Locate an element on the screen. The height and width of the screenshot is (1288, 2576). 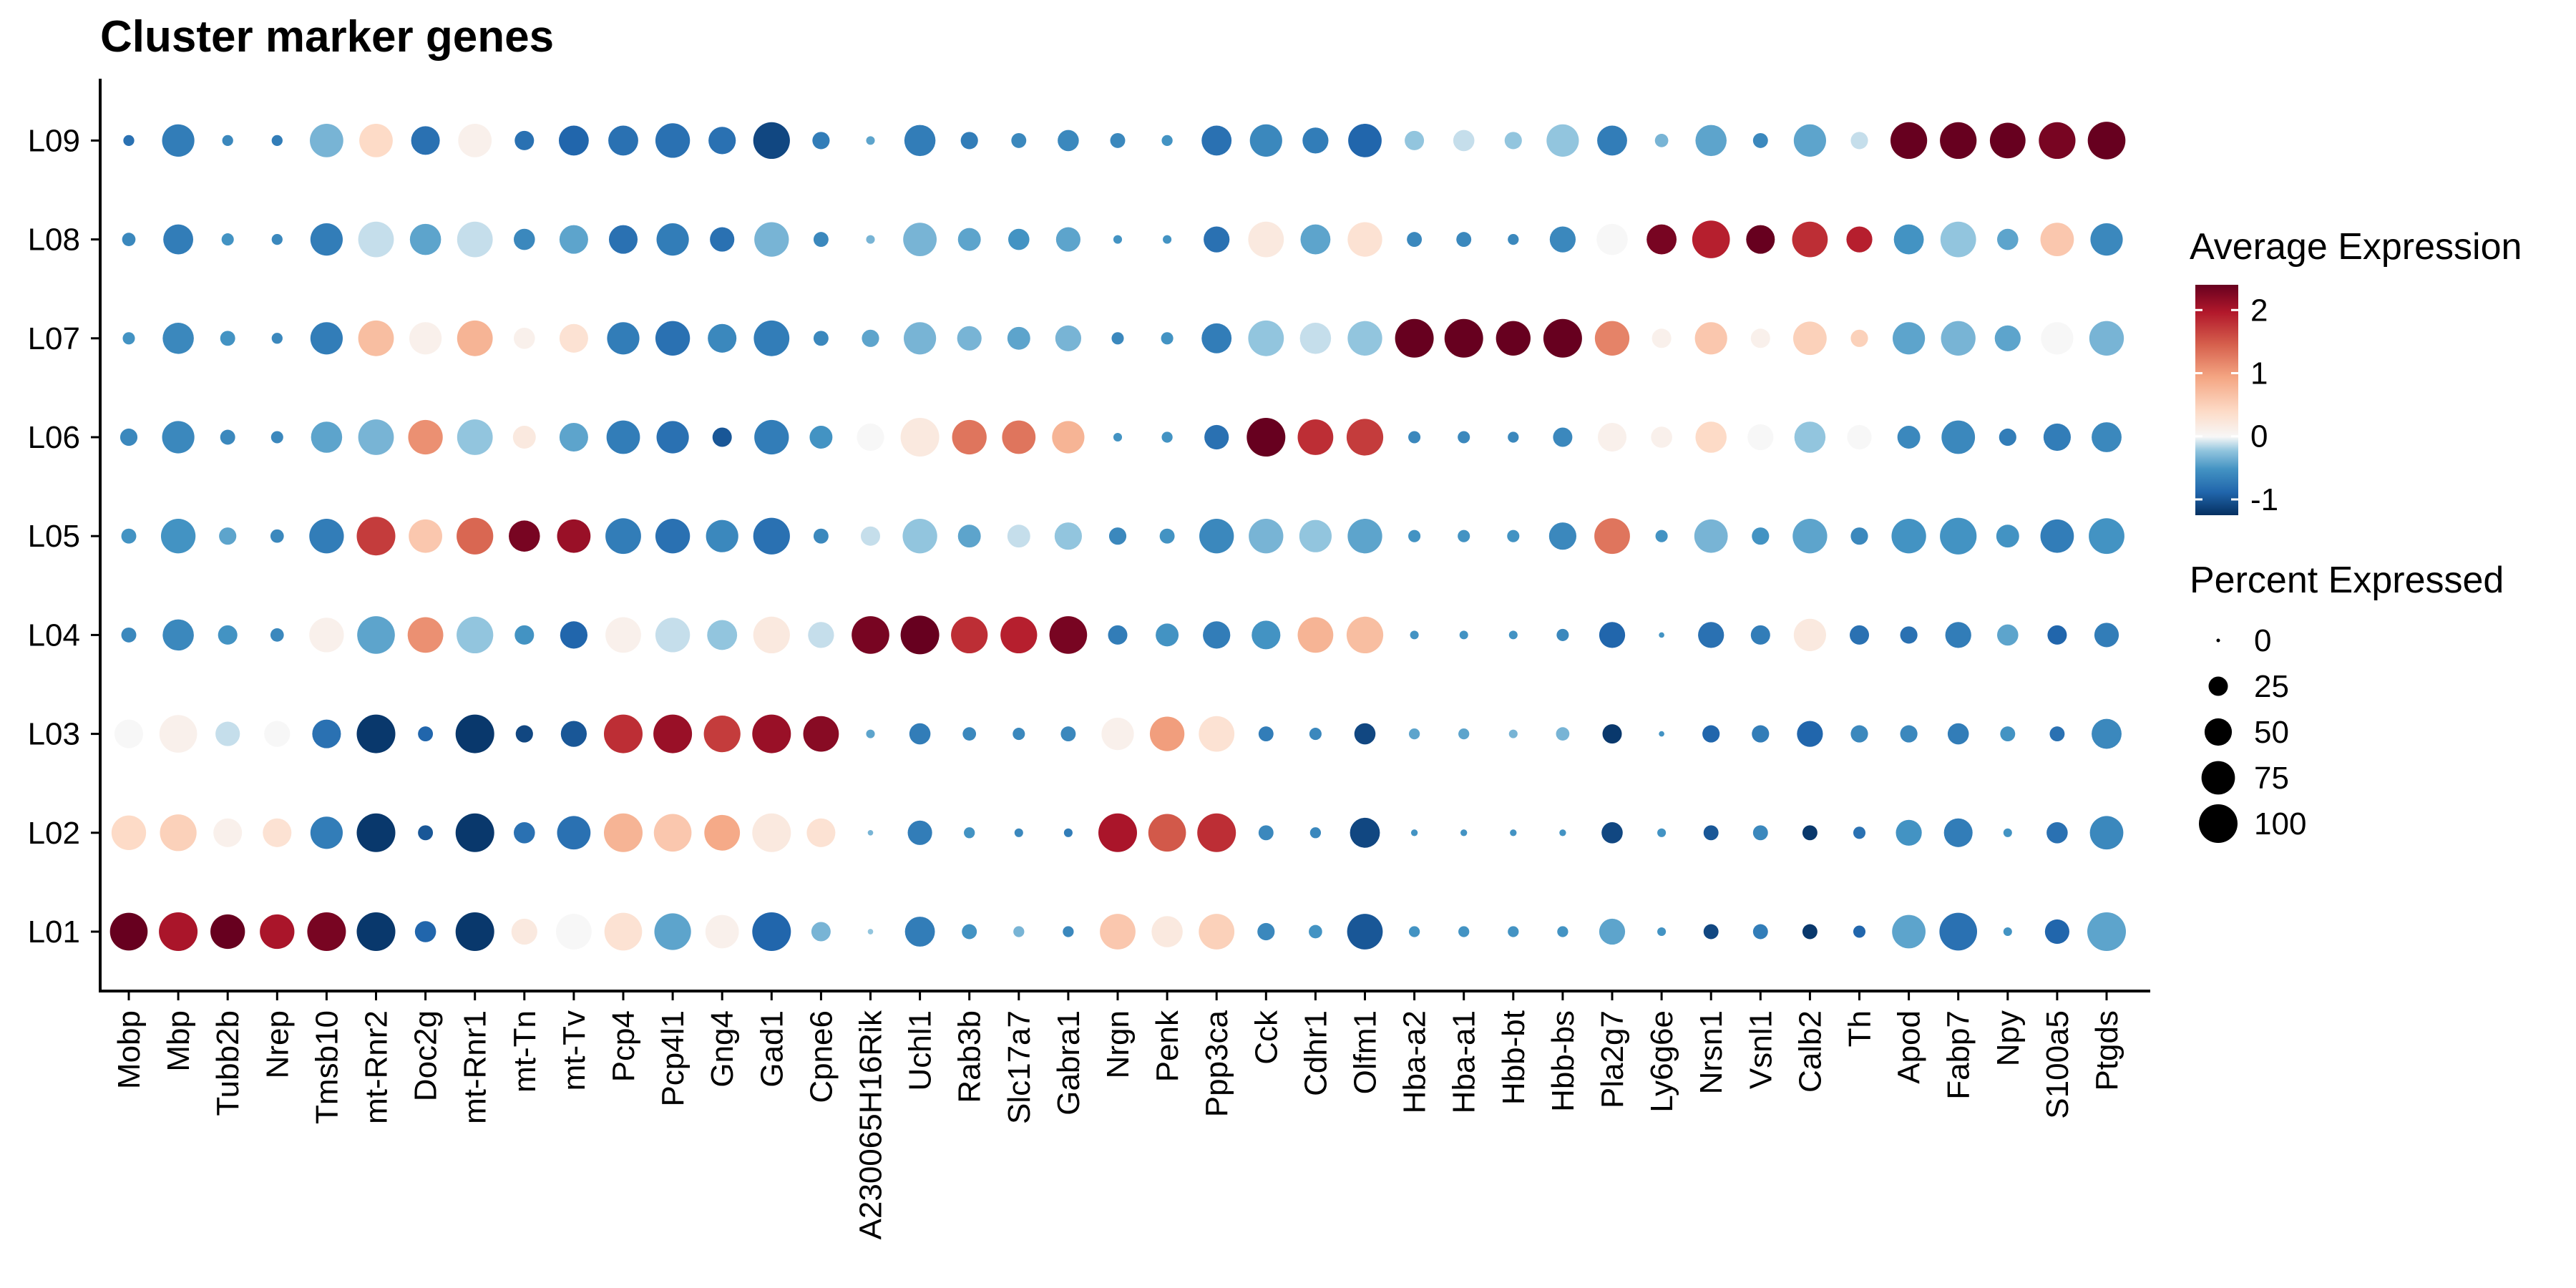
x-tick-label: Pcp4l1 is located at coordinates (673, 1058).